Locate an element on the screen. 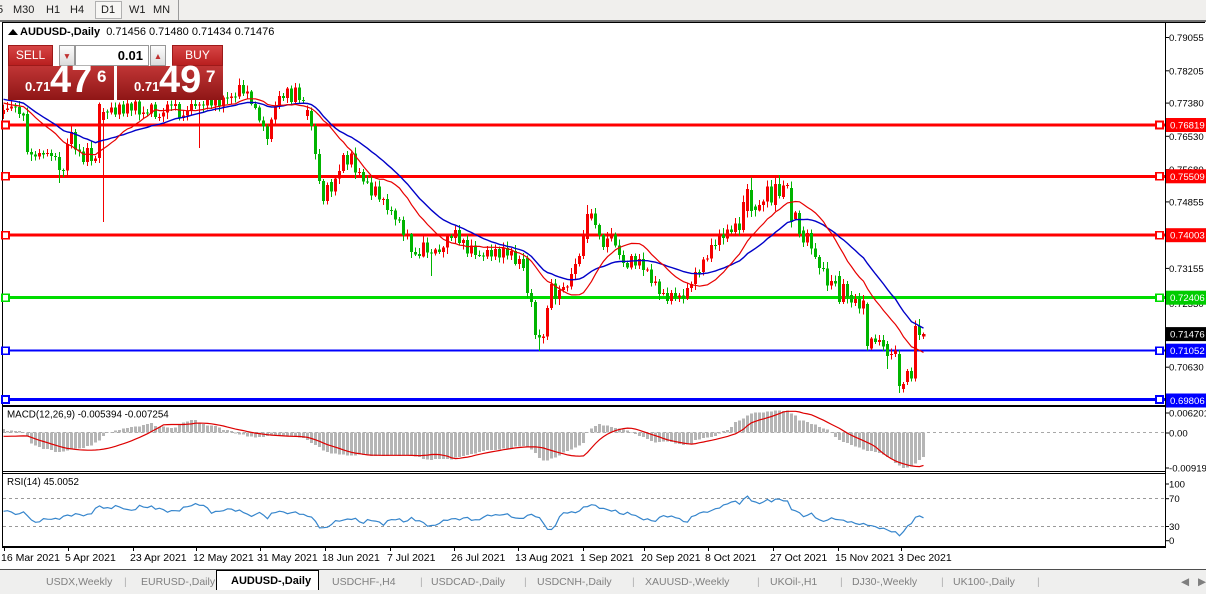  svg-text: 0.70630 is located at coordinates (1186, 368).